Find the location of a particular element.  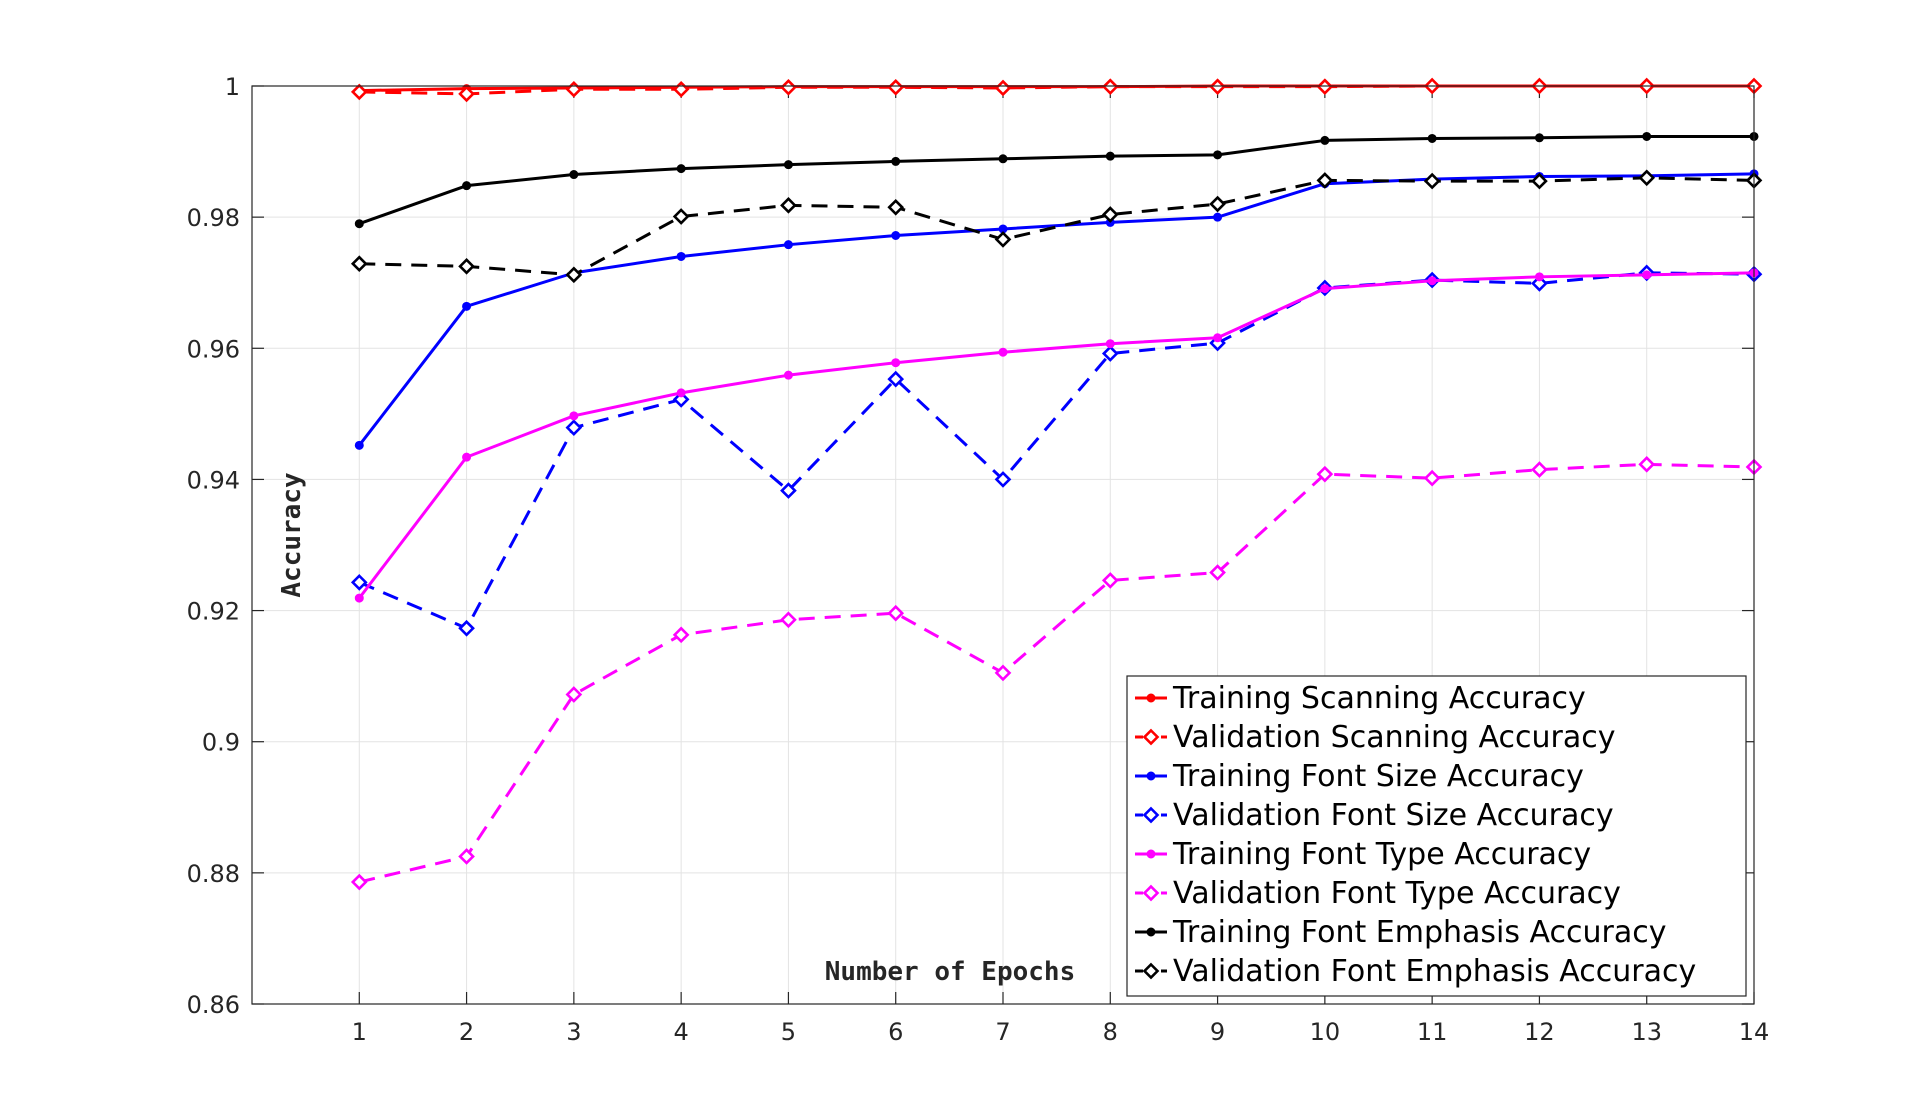

y-tick-label: 0.86 is located at coordinates (213, 1005).